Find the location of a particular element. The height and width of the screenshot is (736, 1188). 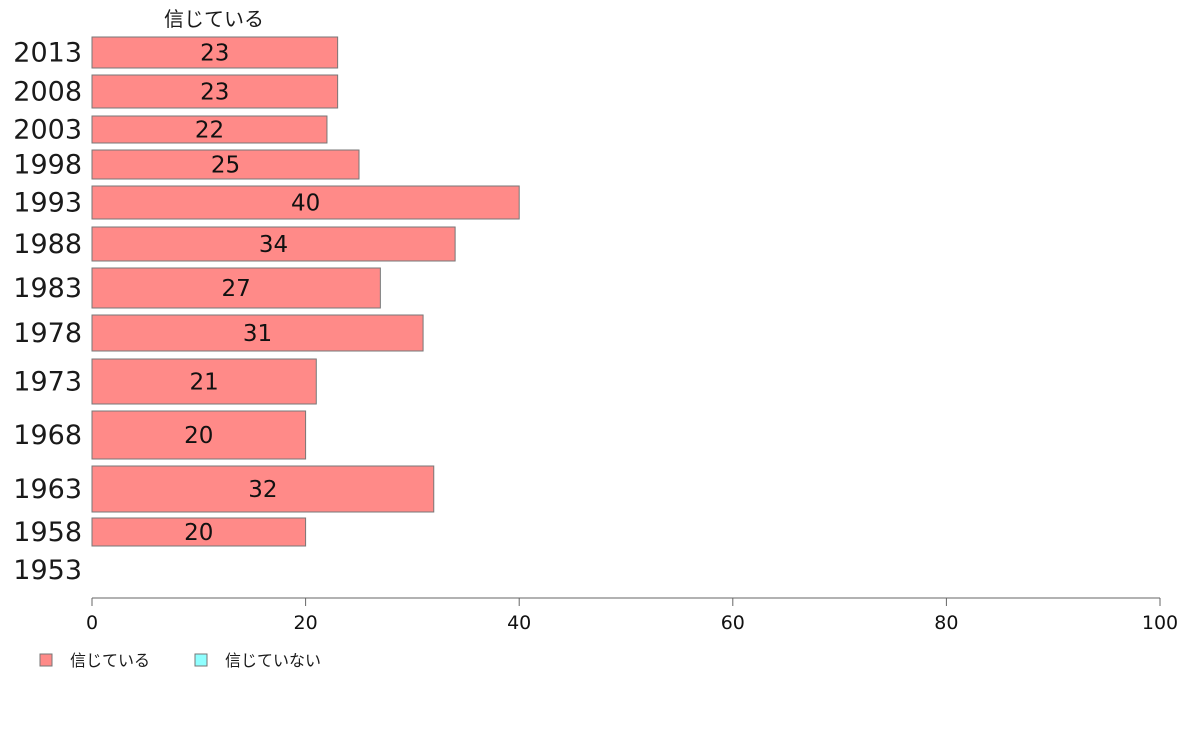

bar-1968 is located at coordinates (199, 435).